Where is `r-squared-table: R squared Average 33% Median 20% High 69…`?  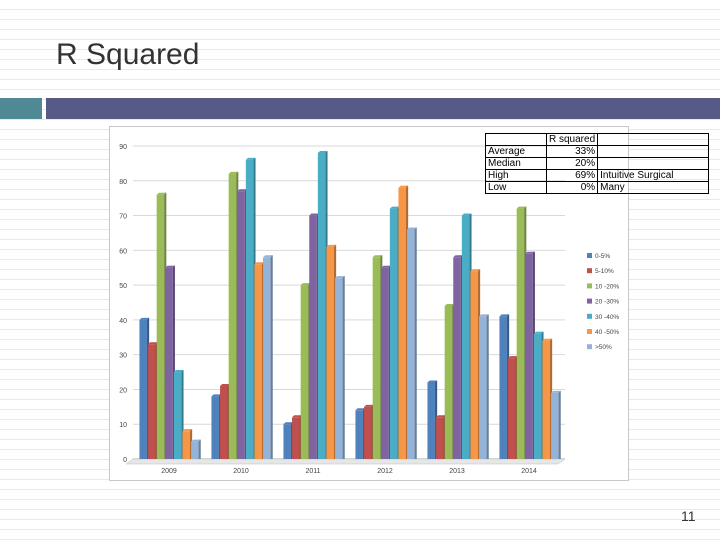
r-squared-table: R squared Average 33% Median 20% High 69… is located at coordinates (597, 163).